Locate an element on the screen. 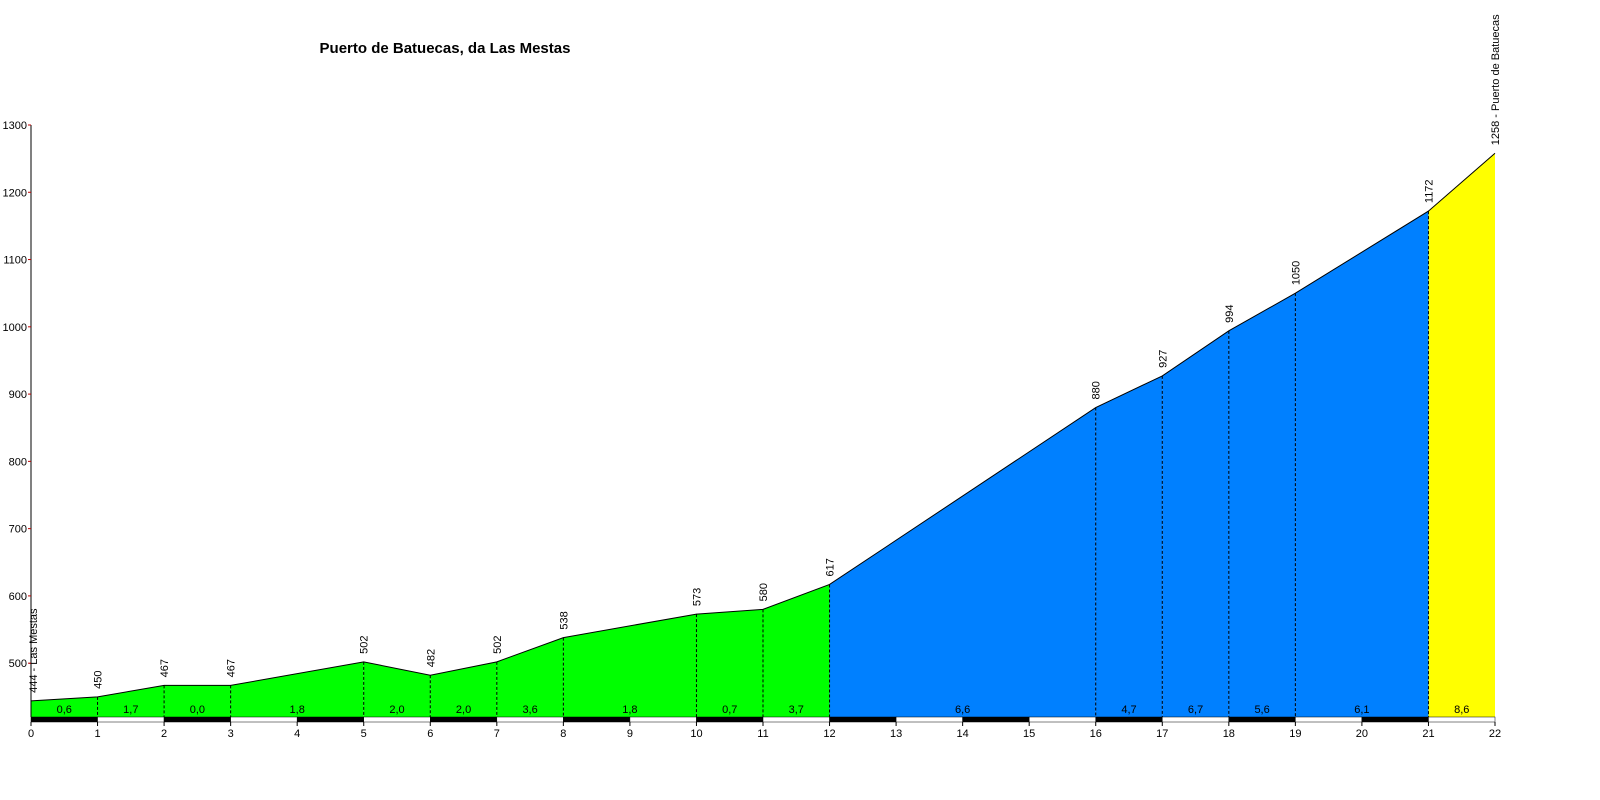 Image resolution: width=1600 pixels, height=800 pixels. elevation-label: 444 - Las Mestas is located at coordinates (34, 650).